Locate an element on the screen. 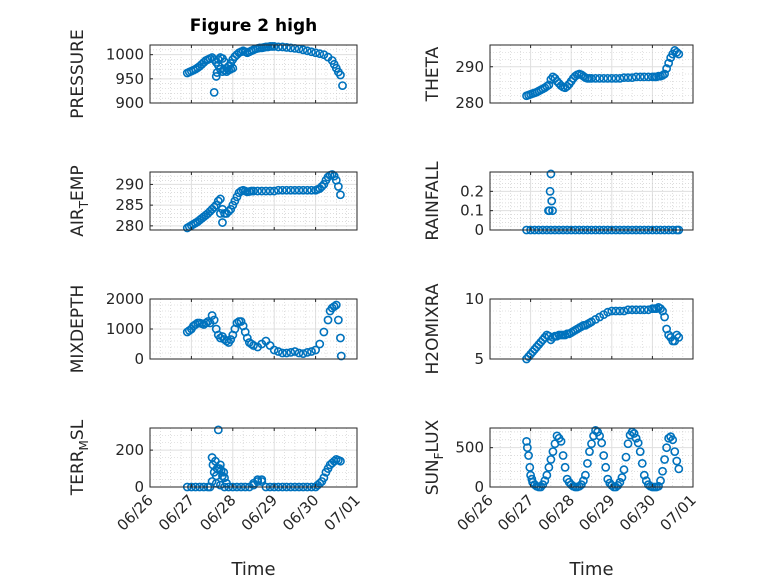 Image resolution: width=778 pixels, height=583 pixels. subplot-h2omixra: 5 10 H2OMIXRA is located at coordinates (558, 329).